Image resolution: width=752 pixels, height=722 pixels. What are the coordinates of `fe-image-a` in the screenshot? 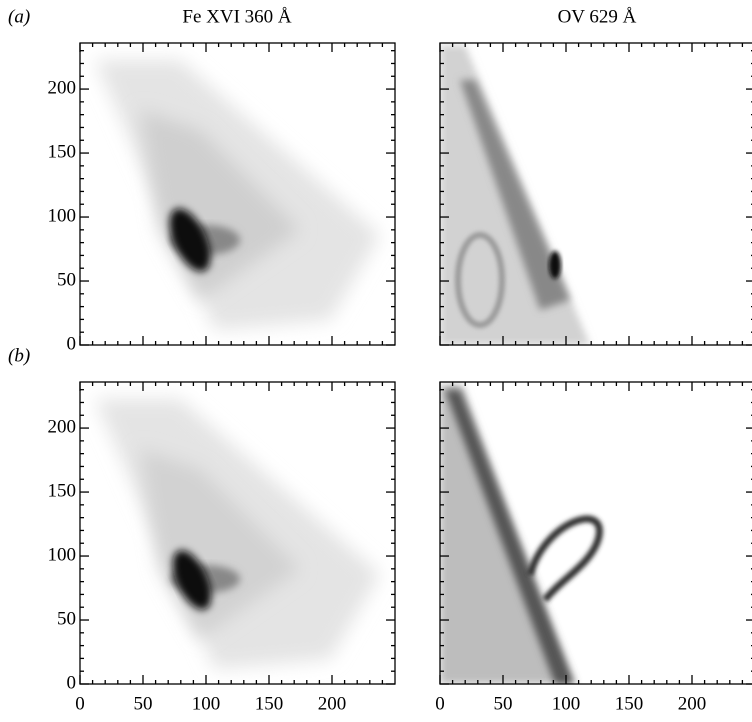 It's located at (237, 195).